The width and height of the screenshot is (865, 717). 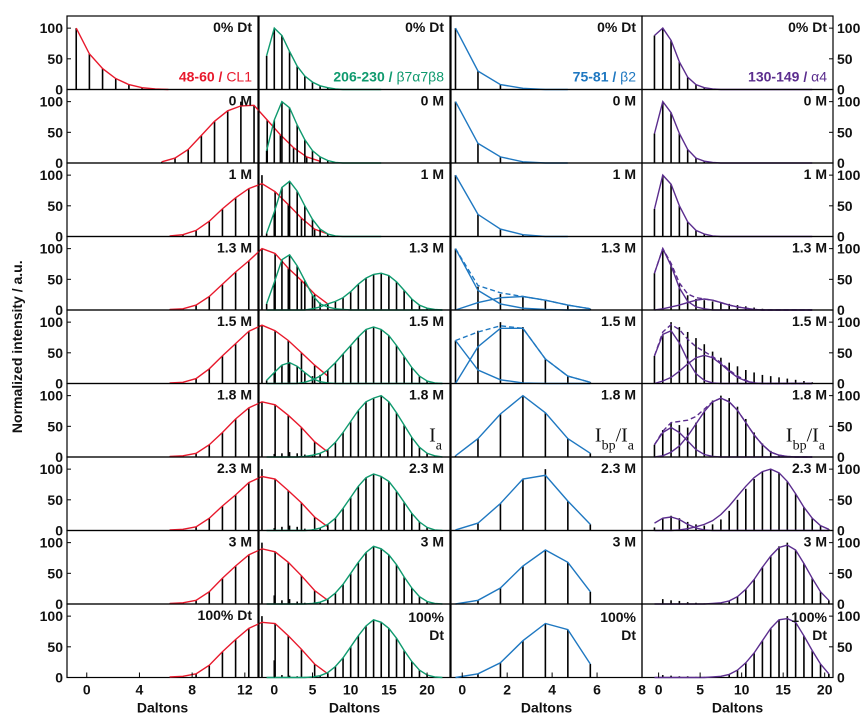 I want to click on panel-c3-r1: 0 M 0 50 100, so click(x=751, y=129).